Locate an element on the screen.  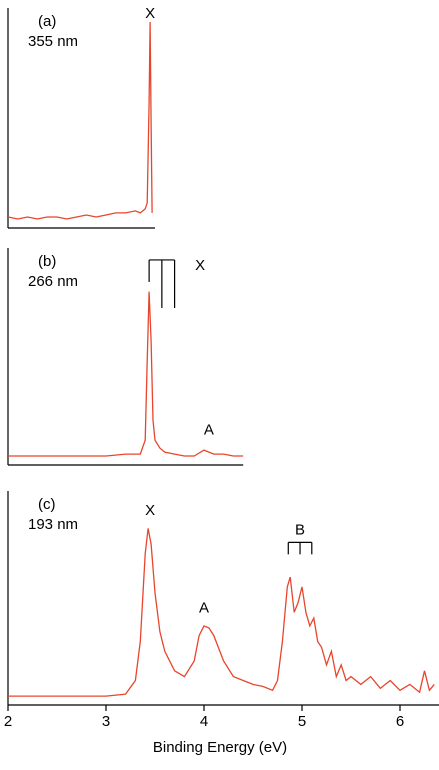
x-tick-label: 4 is located at coordinates (204, 721).